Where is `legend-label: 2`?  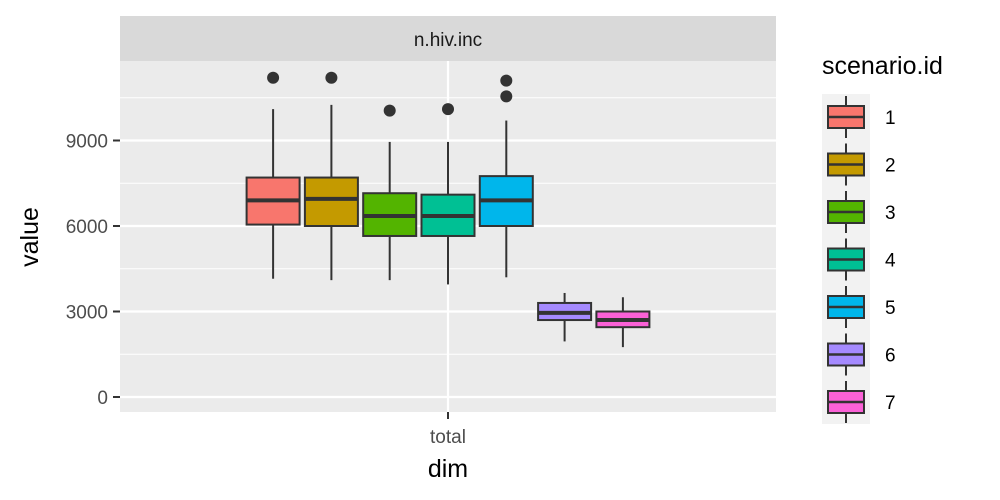
legend-label: 2 is located at coordinates (890, 166).